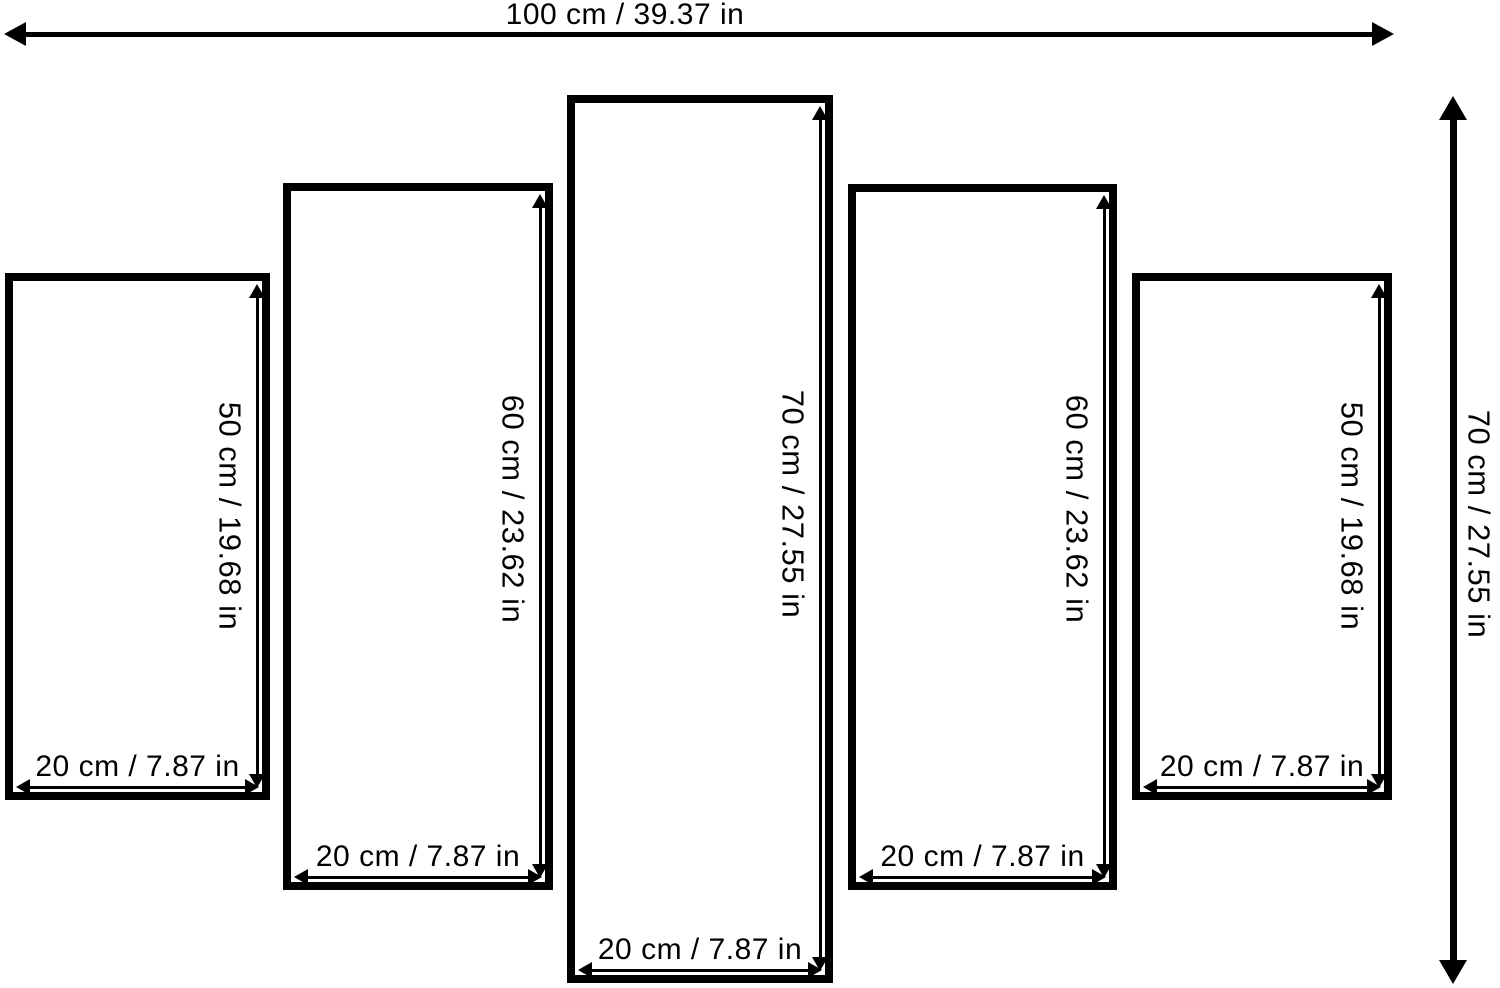  Describe the element at coordinates (1453, 972) in the screenshot. I see `arrow-down-icon` at that location.